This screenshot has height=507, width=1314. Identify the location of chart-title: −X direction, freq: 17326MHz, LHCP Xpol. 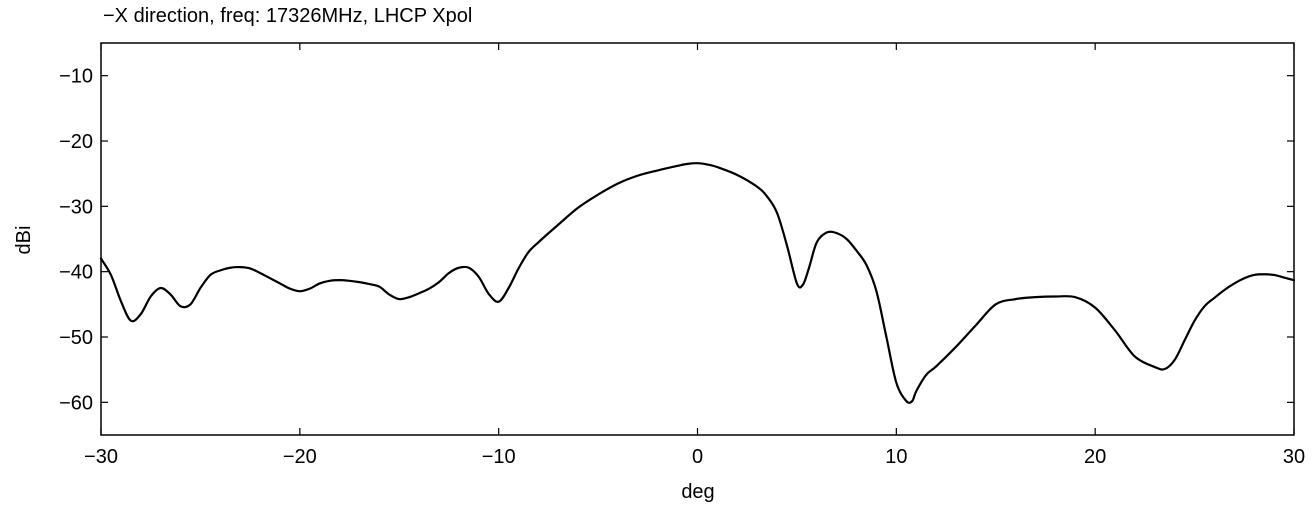
(287, 16).